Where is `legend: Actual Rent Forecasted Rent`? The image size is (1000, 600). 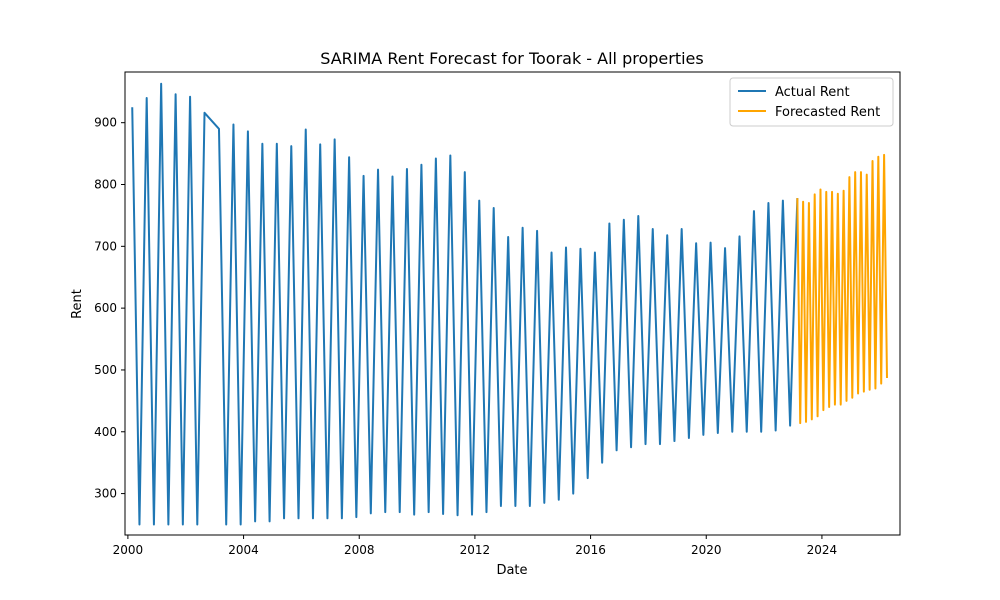
legend: Actual Rent Forecasted Rent is located at coordinates (811, 102).